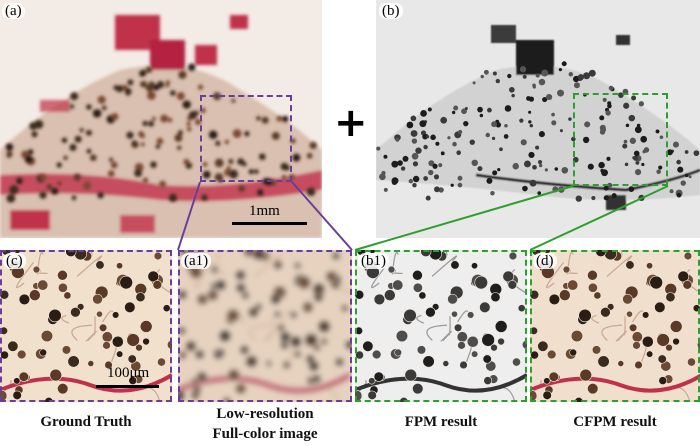 The image size is (700, 446). I want to click on caption-fpm-result: FPM result, so click(441, 422).